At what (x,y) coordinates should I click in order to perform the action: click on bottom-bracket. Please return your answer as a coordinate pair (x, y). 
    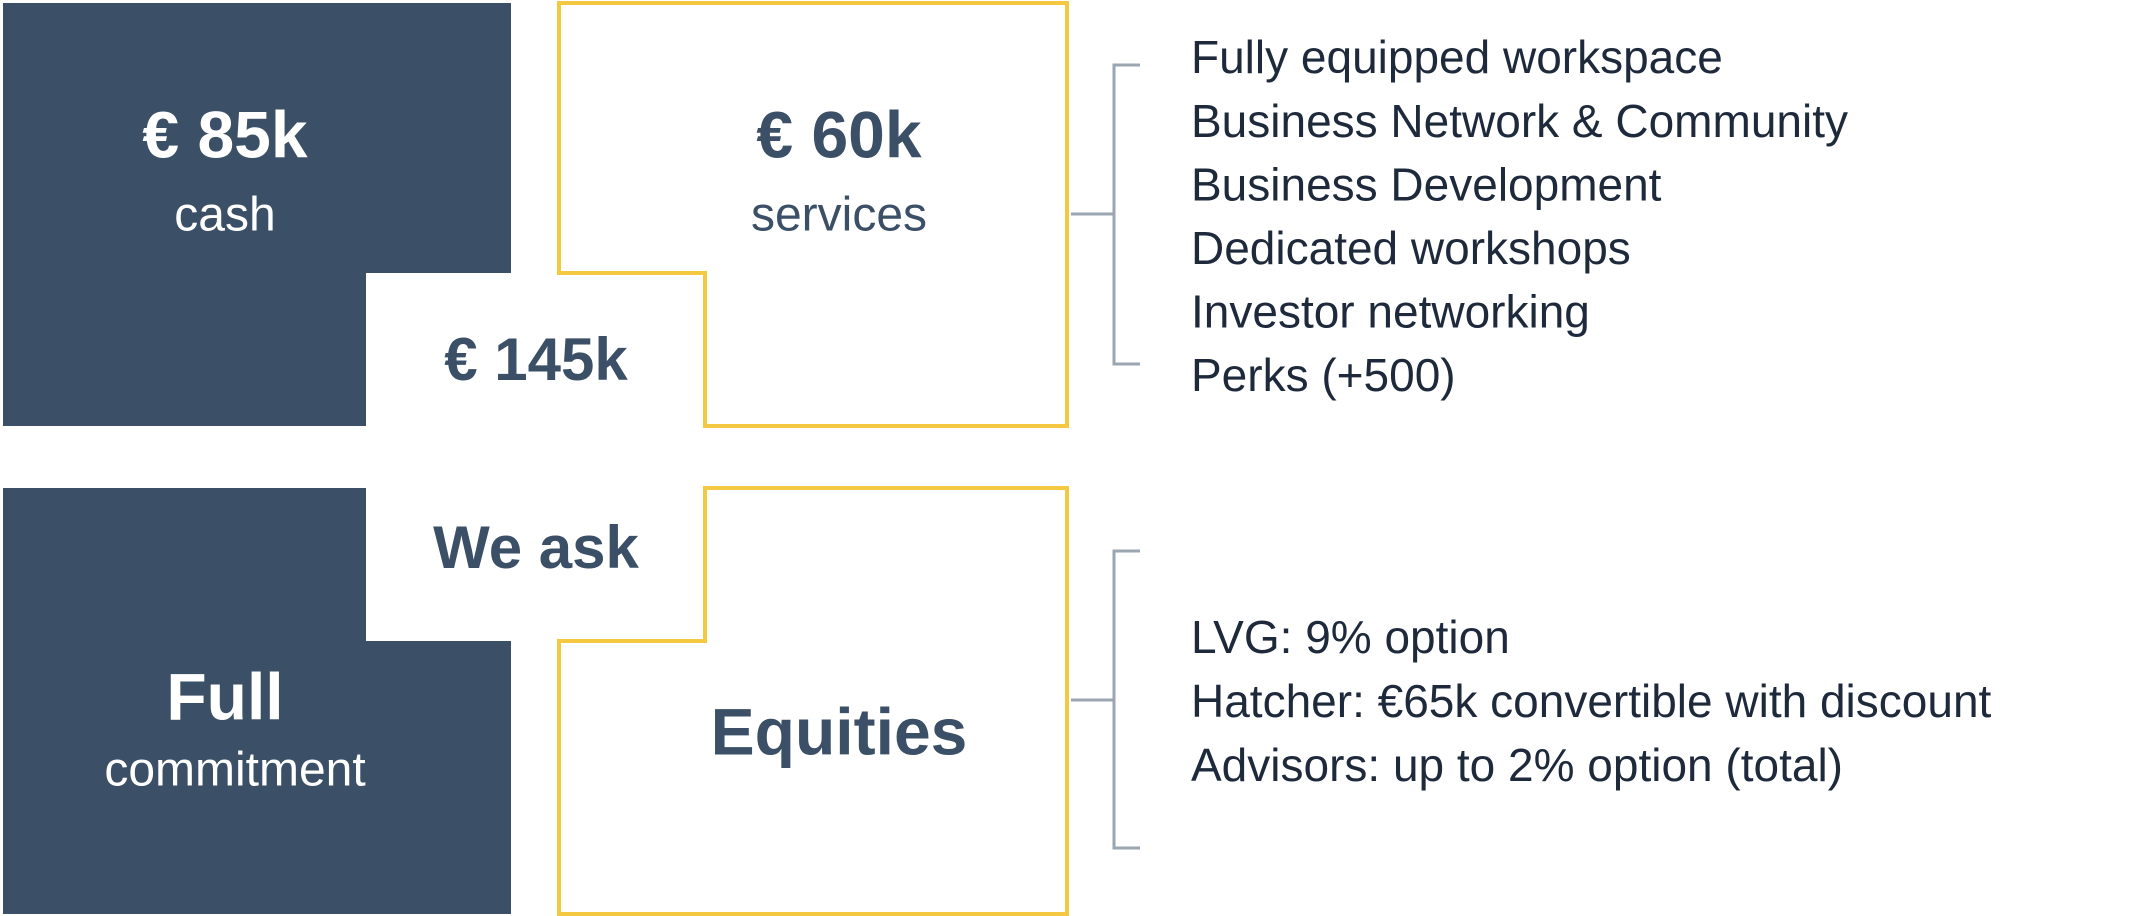
    Looking at the image, I should click on (1105, 699).